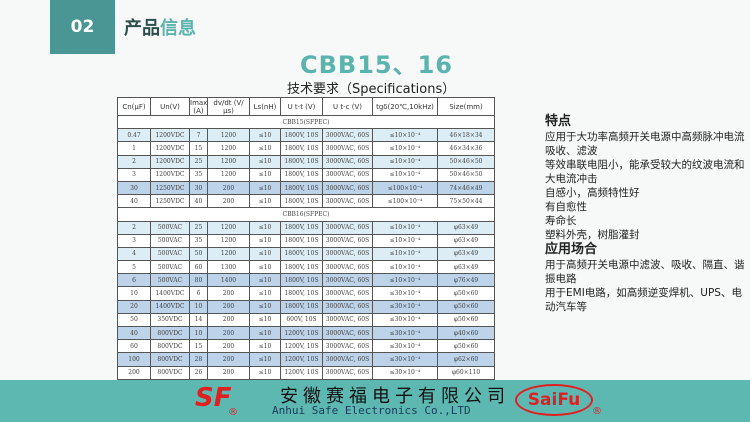  I want to click on table-cell: φ40×60, so click(466, 333).